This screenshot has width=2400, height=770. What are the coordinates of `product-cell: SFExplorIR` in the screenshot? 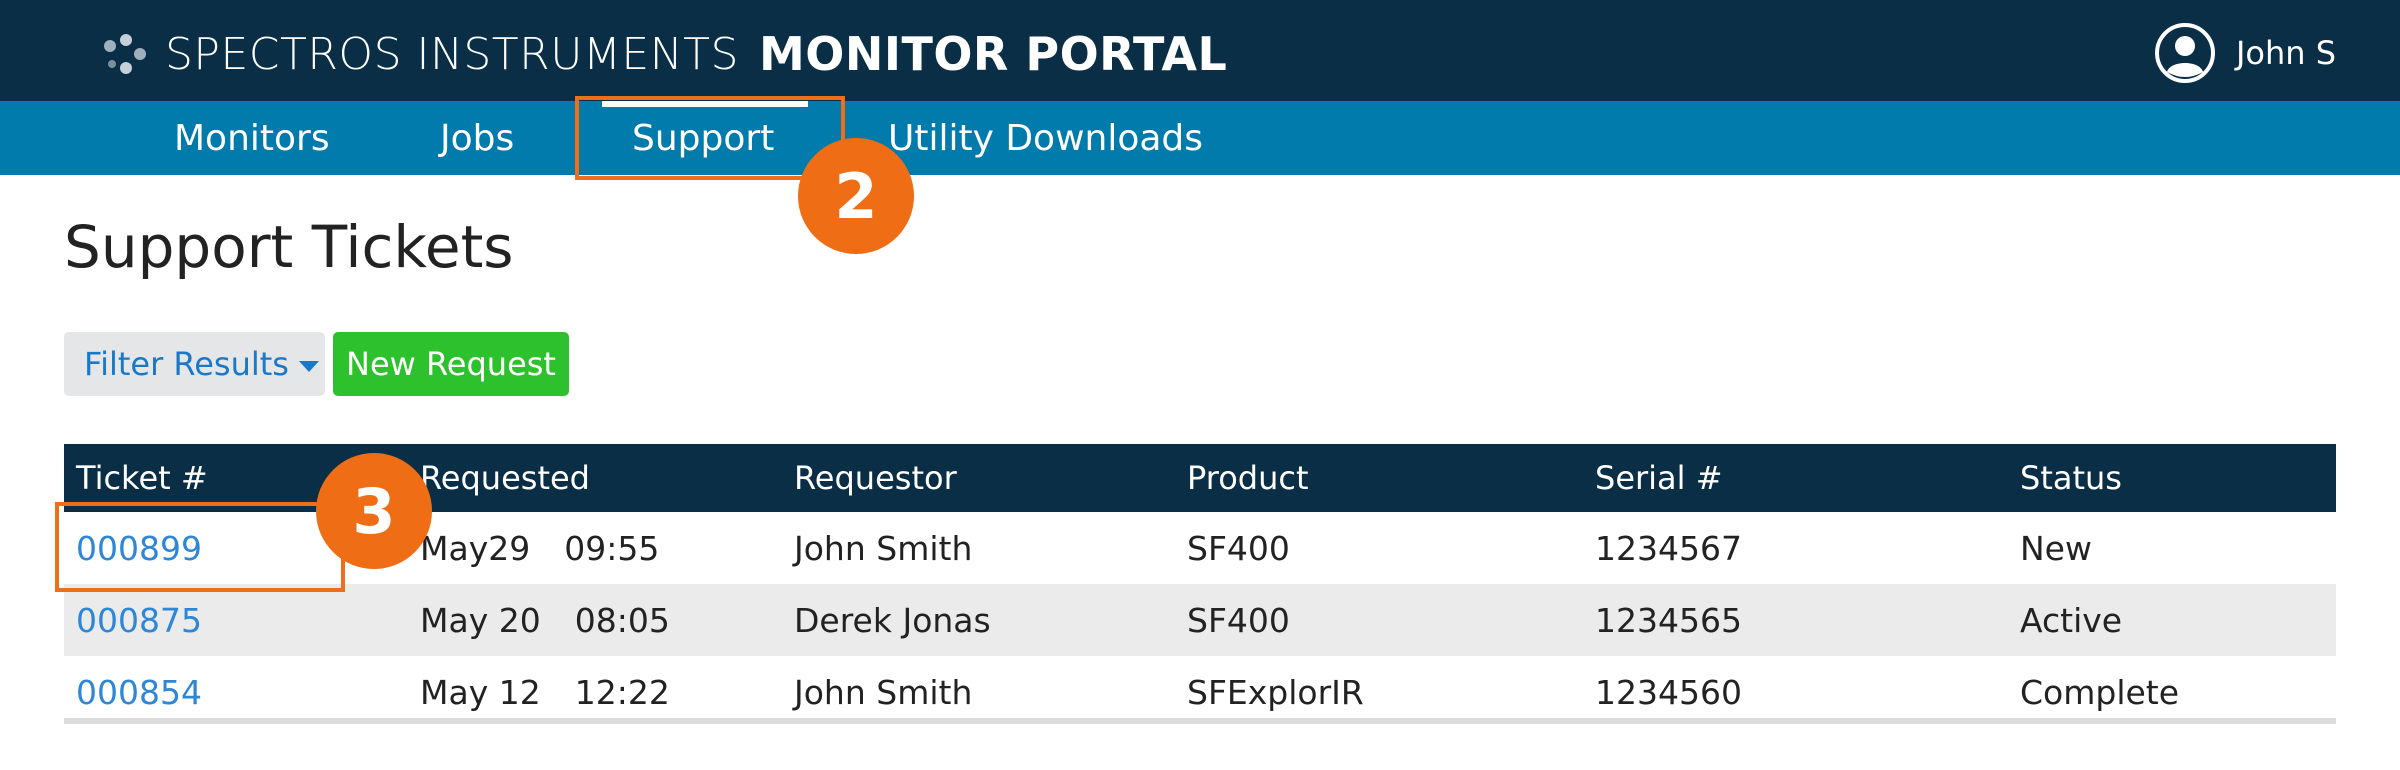 It's located at (1275, 692).